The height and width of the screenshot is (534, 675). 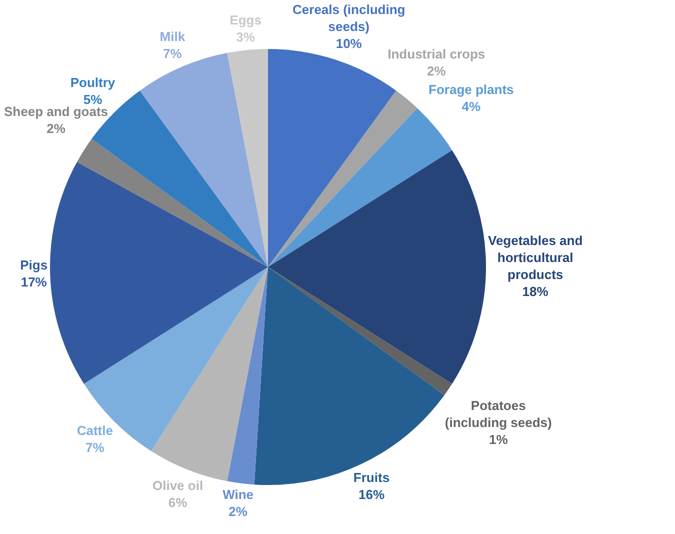 What do you see at coordinates (471, 106) in the screenshot?
I see `data-label: 4%` at bounding box center [471, 106].